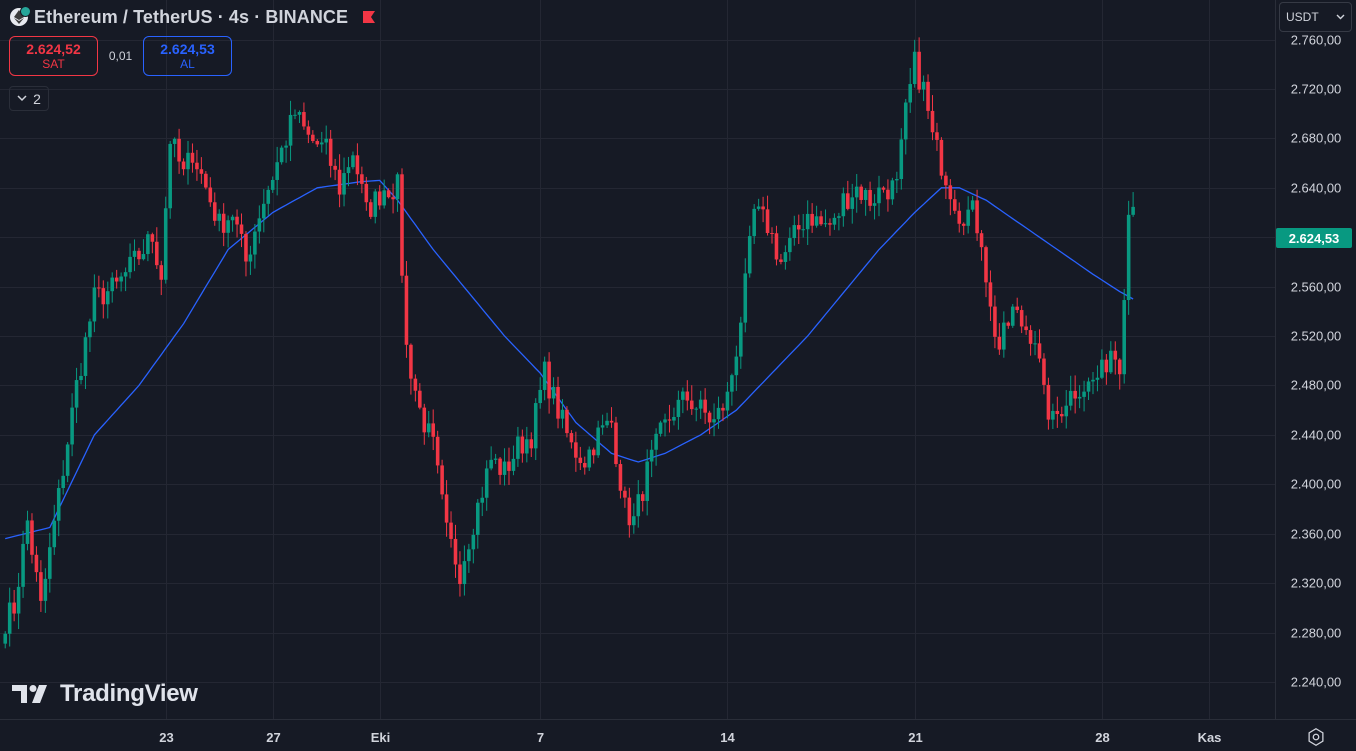 The width and height of the screenshot is (1356, 751). I want to click on currency-select: USDT, so click(1315, 17).